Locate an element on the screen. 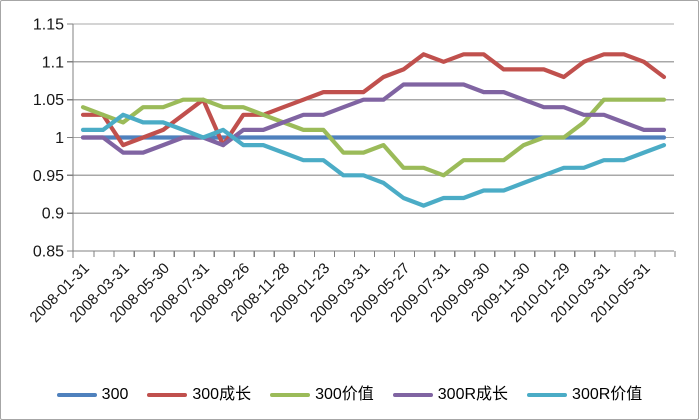  legend-label: 300R成长 is located at coordinates (473, 394).